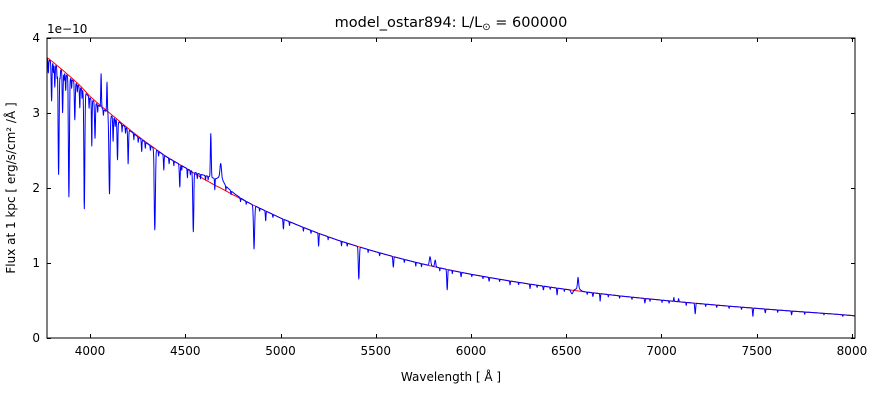 This screenshot has width=880, height=404. Describe the element at coordinates (36, 38) in the screenshot. I see `y-tick-label: 4` at that location.